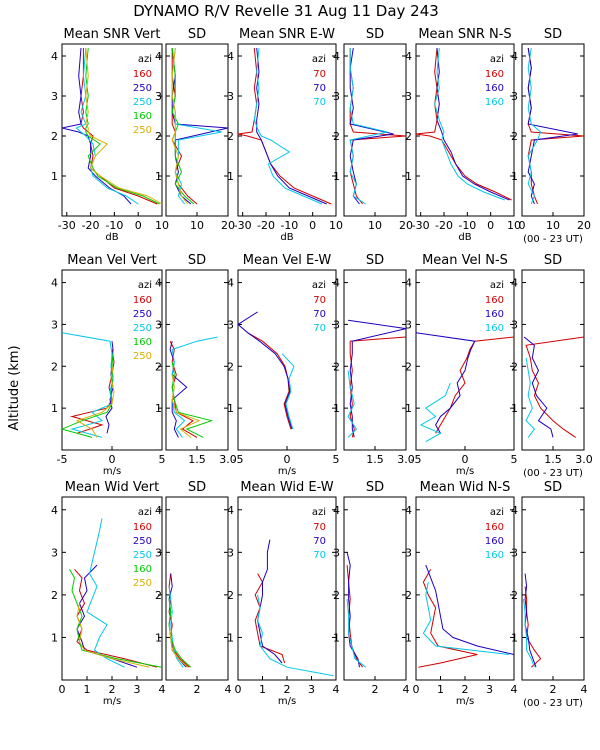  I want to click on panel-title: Mean Wid Vert, so click(112, 487).